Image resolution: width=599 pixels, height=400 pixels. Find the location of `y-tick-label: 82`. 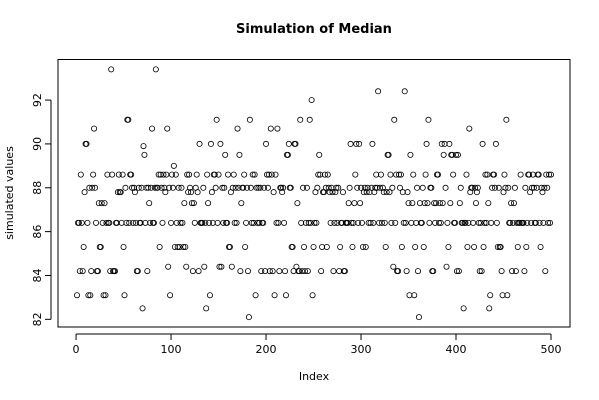

y-tick-label: 82 is located at coordinates (37, 319).